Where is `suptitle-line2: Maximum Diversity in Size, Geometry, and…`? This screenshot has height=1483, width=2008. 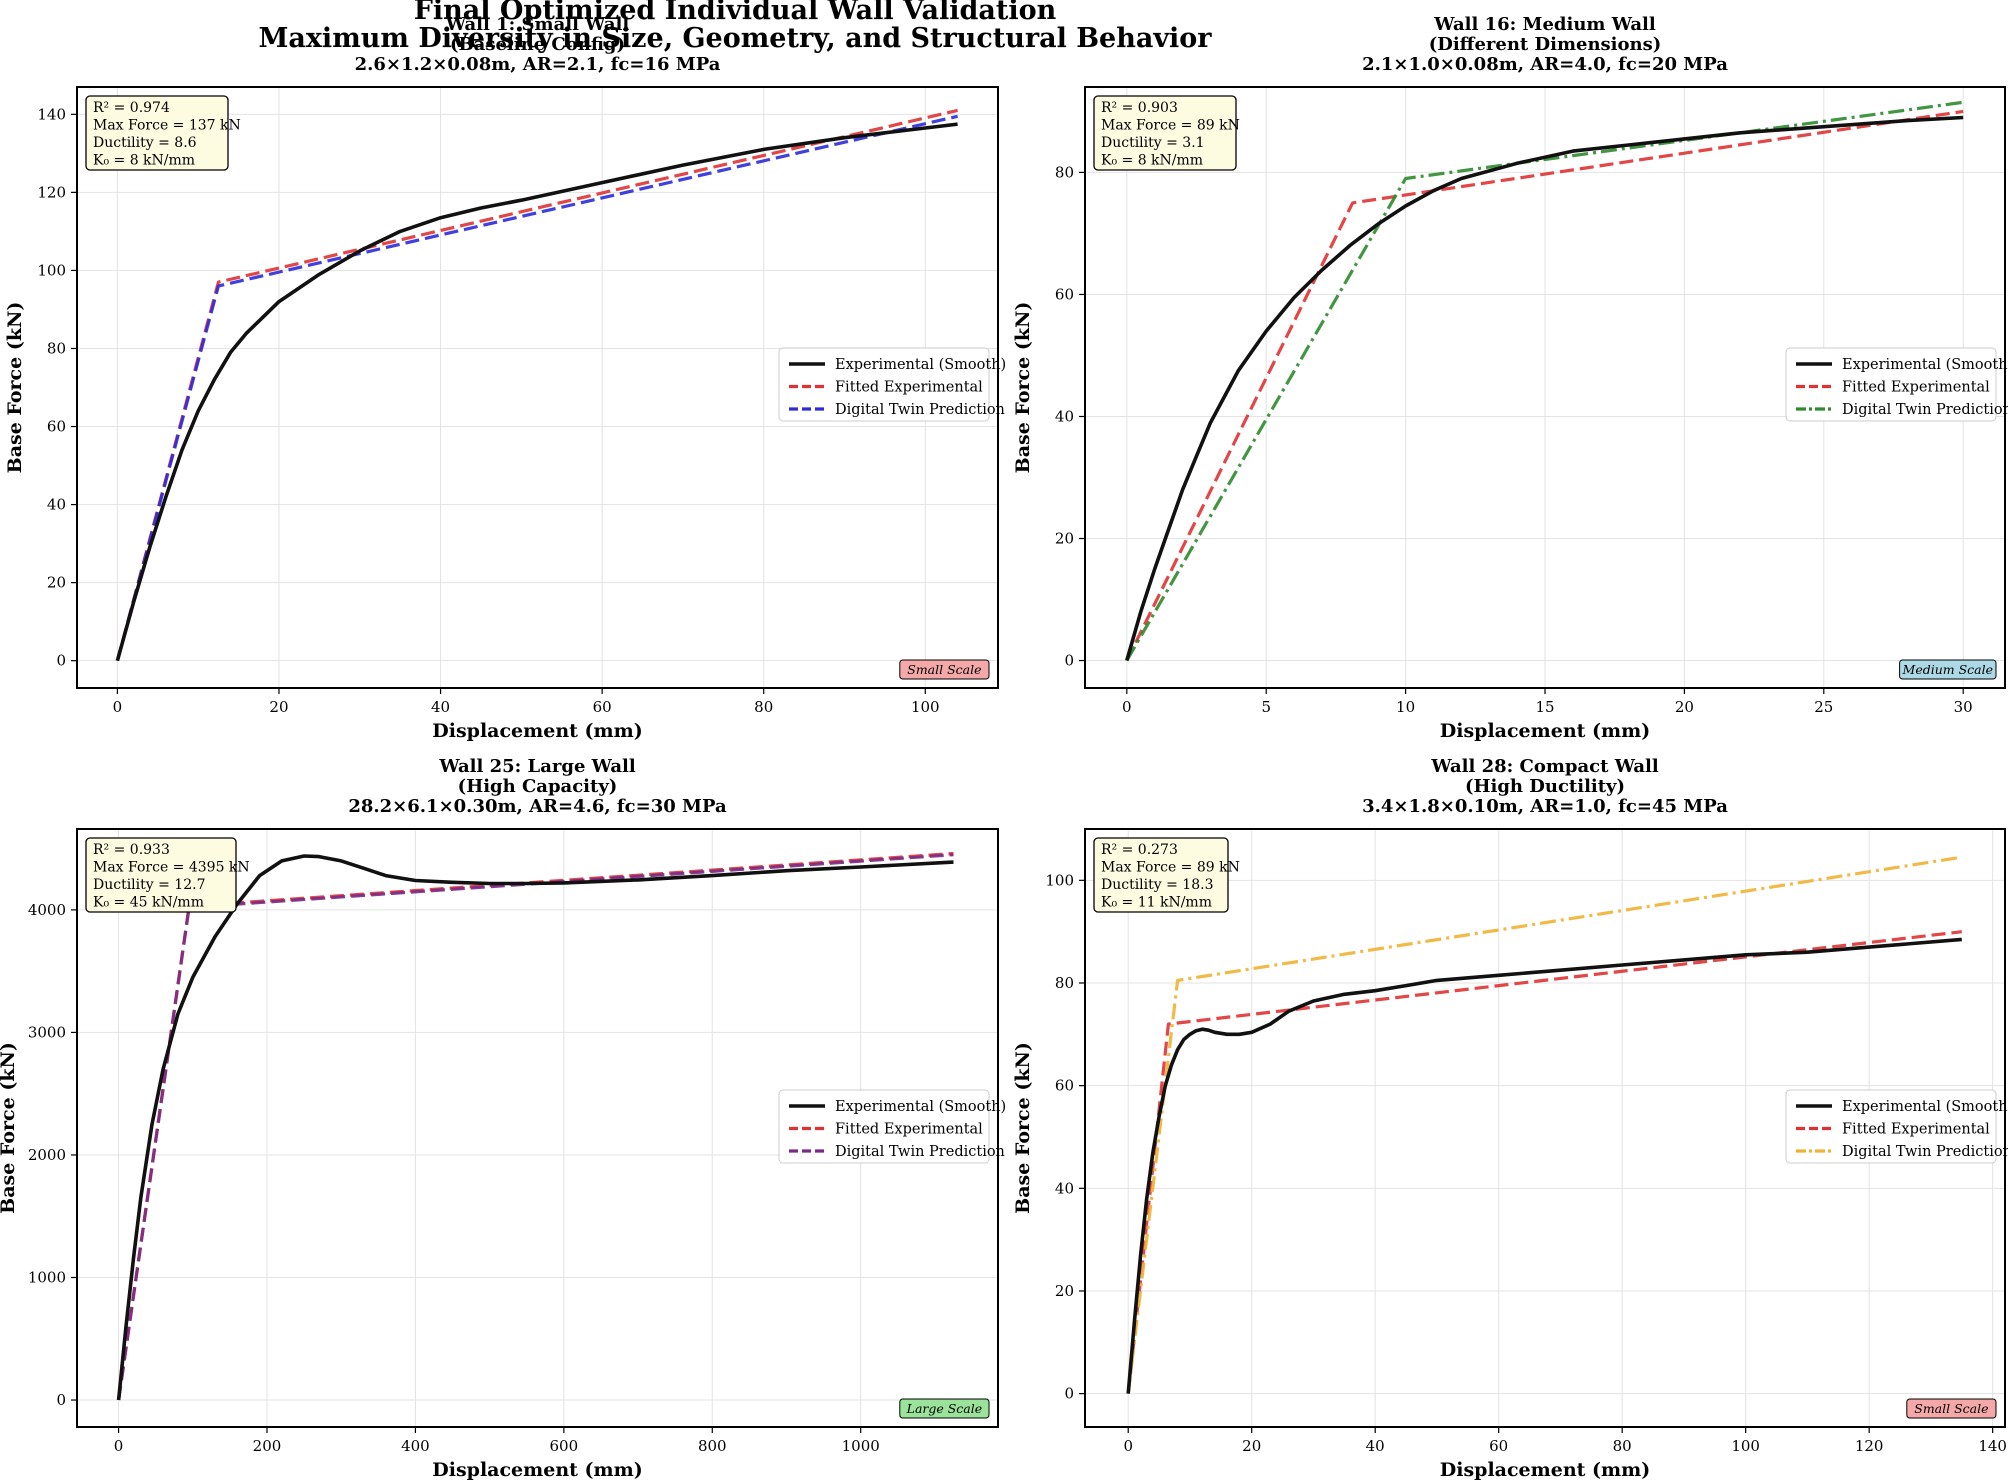 suptitle-line2: Maximum Diversity in Size, Geometry, and… is located at coordinates (735, 38).